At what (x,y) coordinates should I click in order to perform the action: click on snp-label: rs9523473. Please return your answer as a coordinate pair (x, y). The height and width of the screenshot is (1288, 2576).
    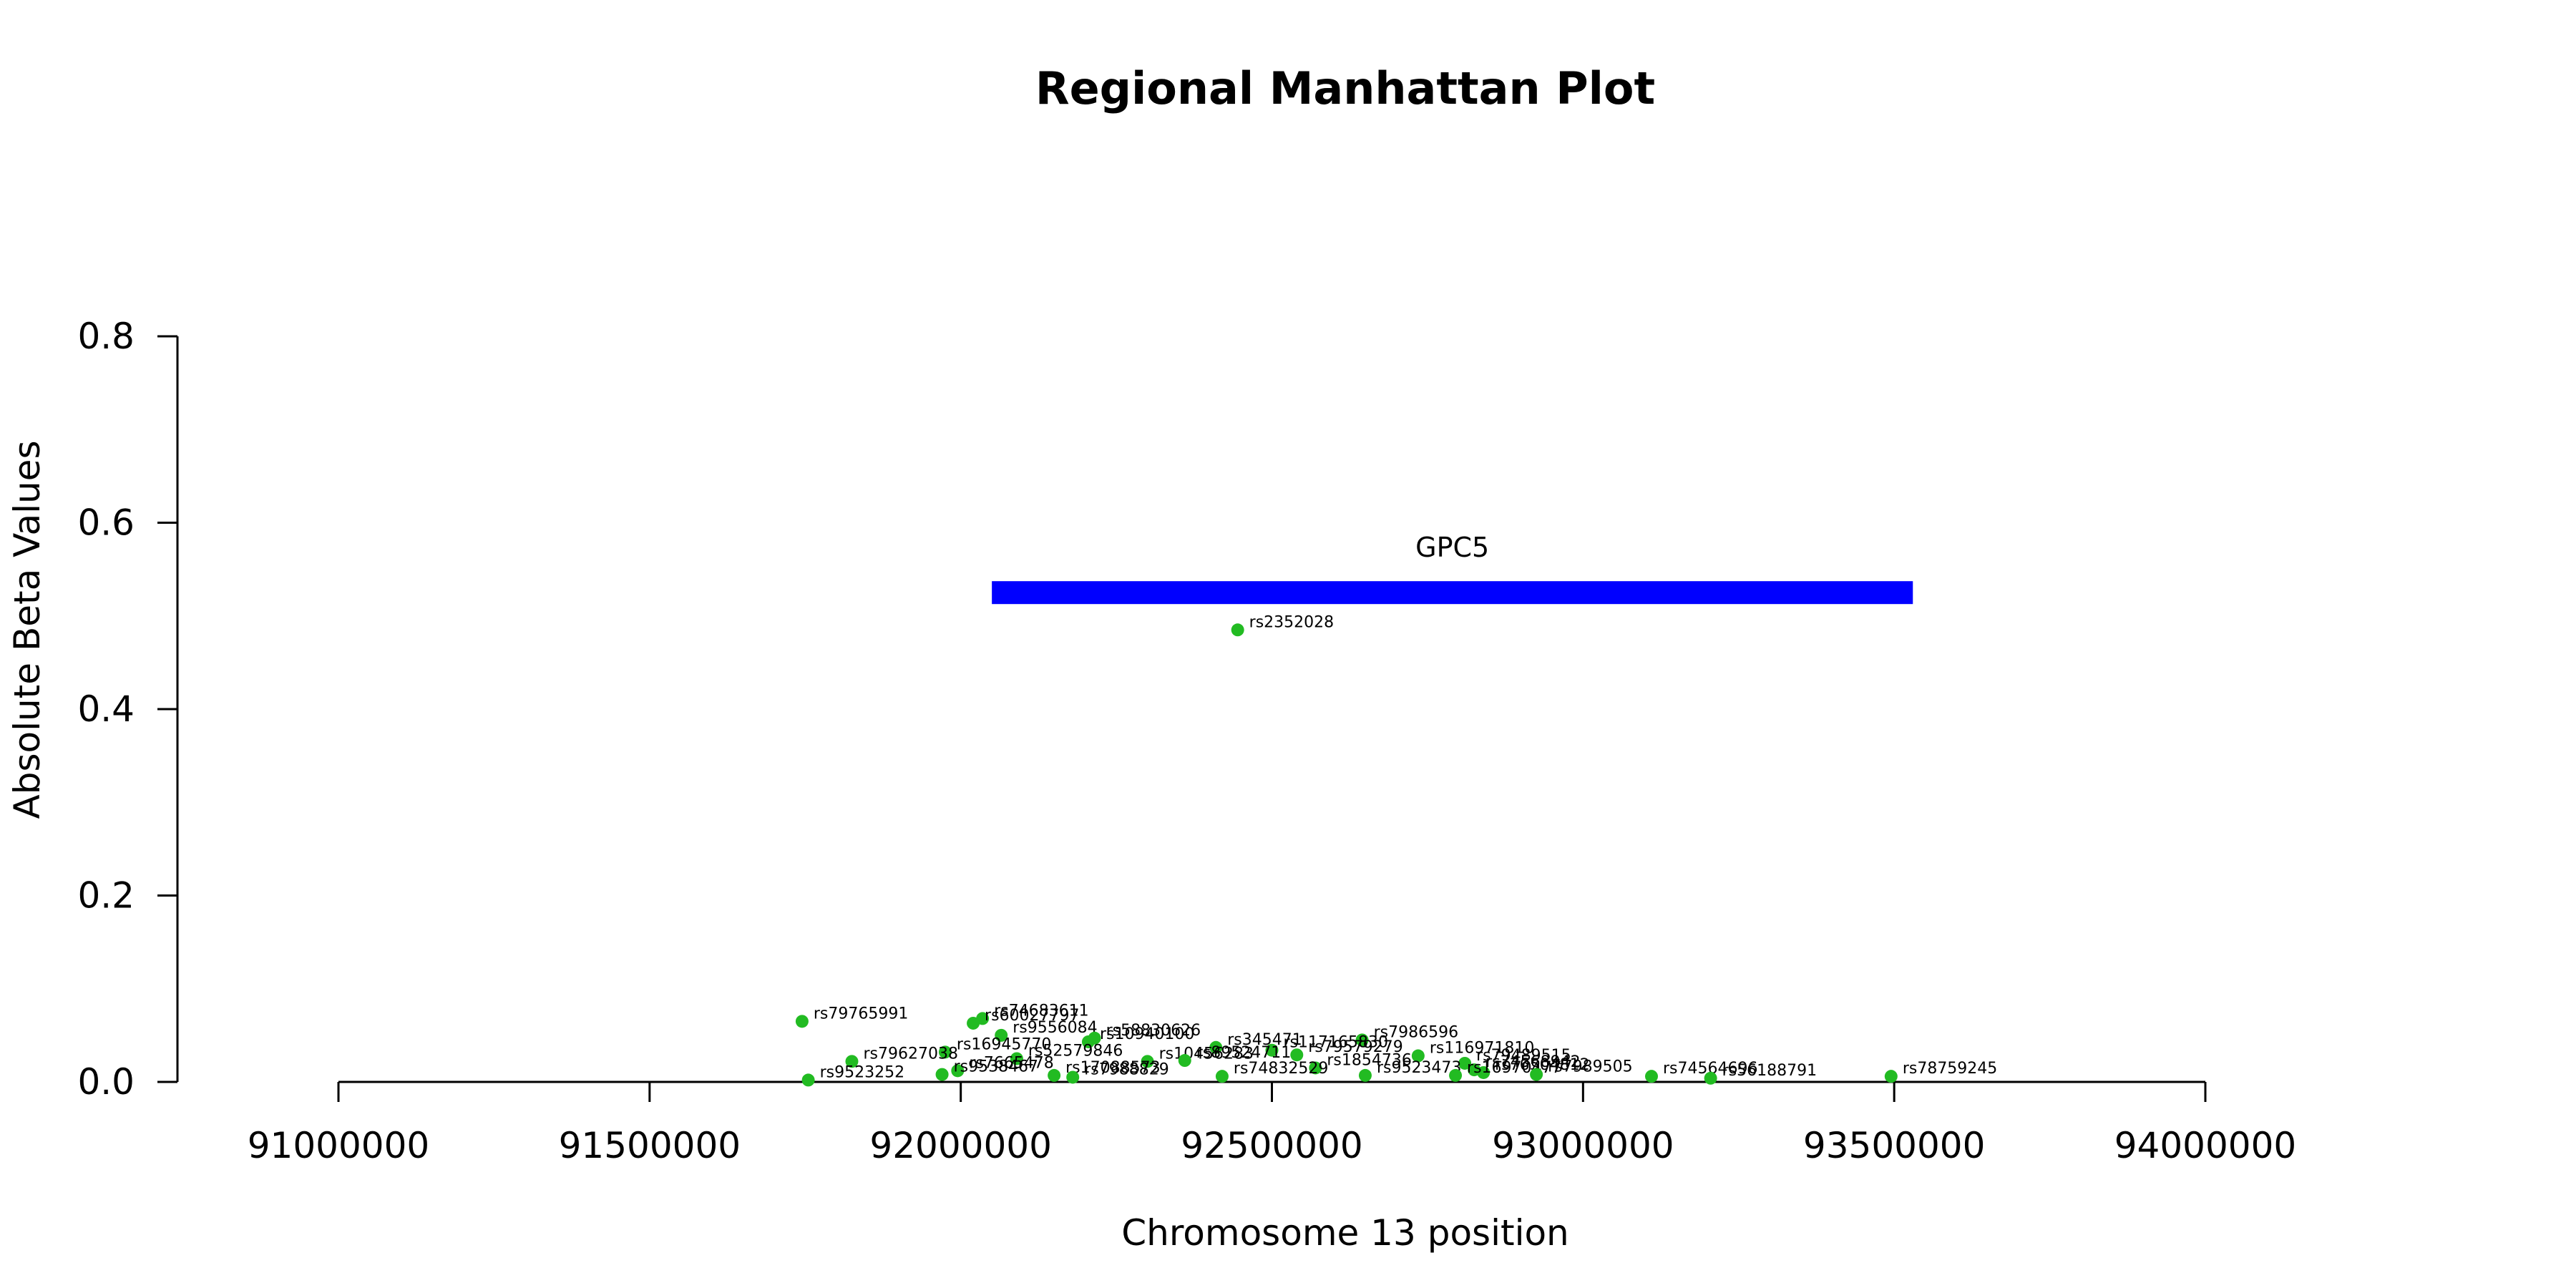
    Looking at the image, I should click on (1419, 1068).